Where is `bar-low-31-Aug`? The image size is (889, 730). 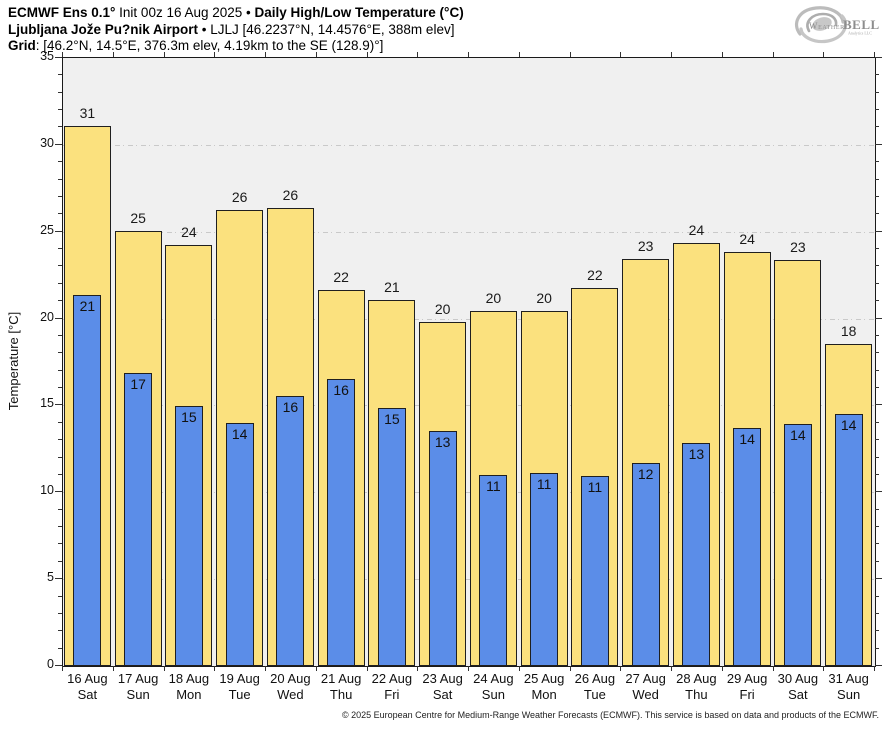
bar-low-31-Aug is located at coordinates (848, 539).